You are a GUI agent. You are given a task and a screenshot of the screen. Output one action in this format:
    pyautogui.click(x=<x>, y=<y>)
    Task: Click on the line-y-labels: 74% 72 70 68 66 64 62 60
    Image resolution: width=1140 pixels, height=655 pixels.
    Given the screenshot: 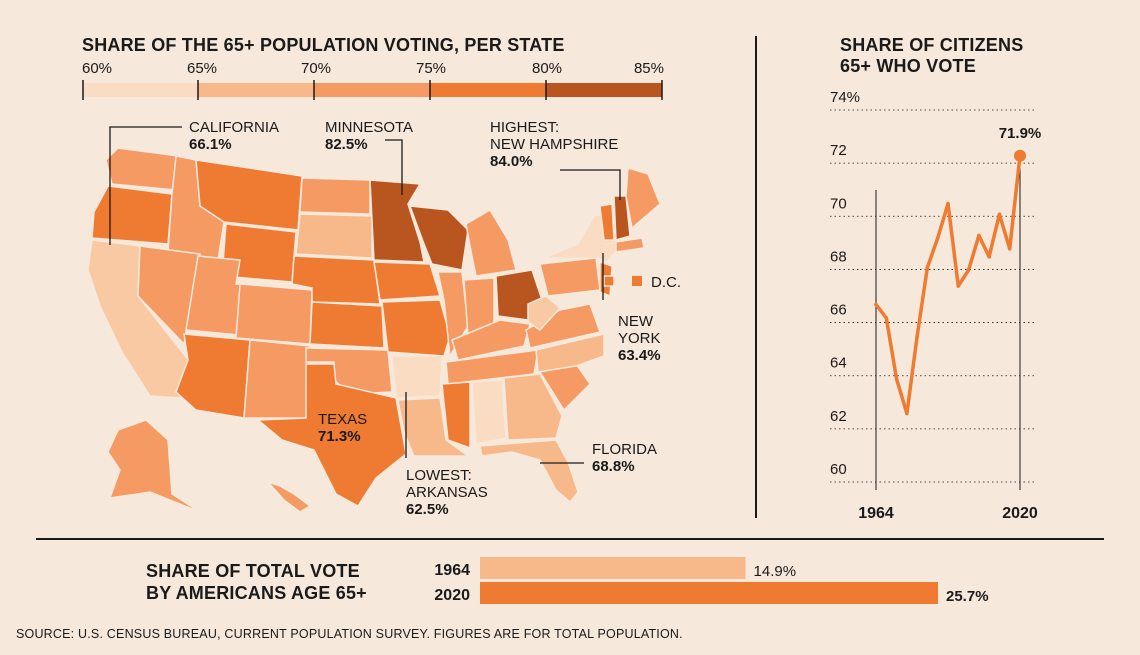 What is the action you would take?
    pyautogui.click(x=845, y=283)
    